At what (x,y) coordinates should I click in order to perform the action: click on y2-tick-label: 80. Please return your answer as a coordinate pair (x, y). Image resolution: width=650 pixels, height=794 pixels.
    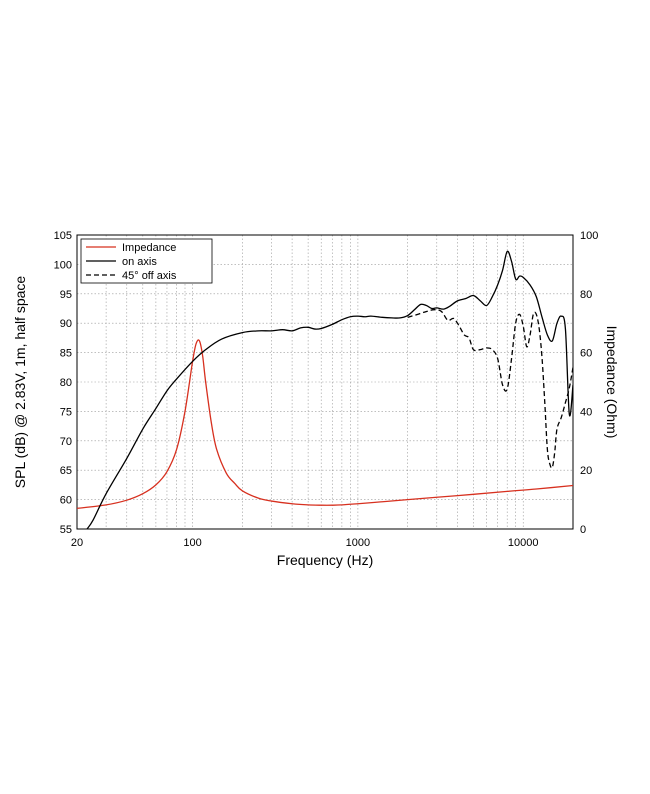
    Looking at the image, I should click on (586, 295).